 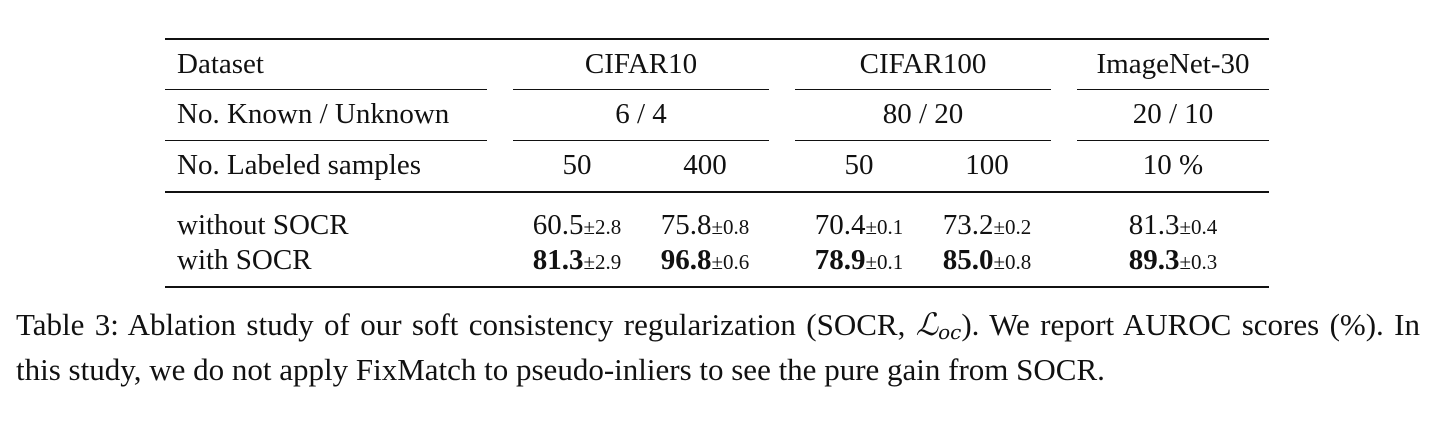 What do you see at coordinates (313, 114) in the screenshot?
I see `known-unknown-label: No. Known / Unknown` at bounding box center [313, 114].